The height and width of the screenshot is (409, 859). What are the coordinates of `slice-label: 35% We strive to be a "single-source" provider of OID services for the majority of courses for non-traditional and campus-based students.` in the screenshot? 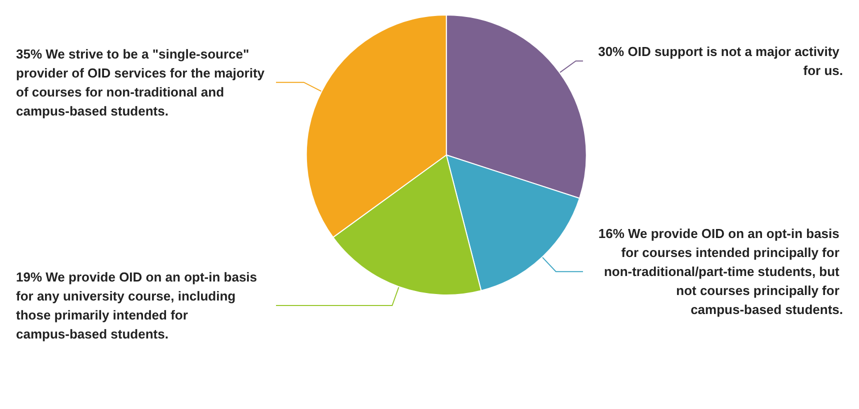 It's located at (142, 82).